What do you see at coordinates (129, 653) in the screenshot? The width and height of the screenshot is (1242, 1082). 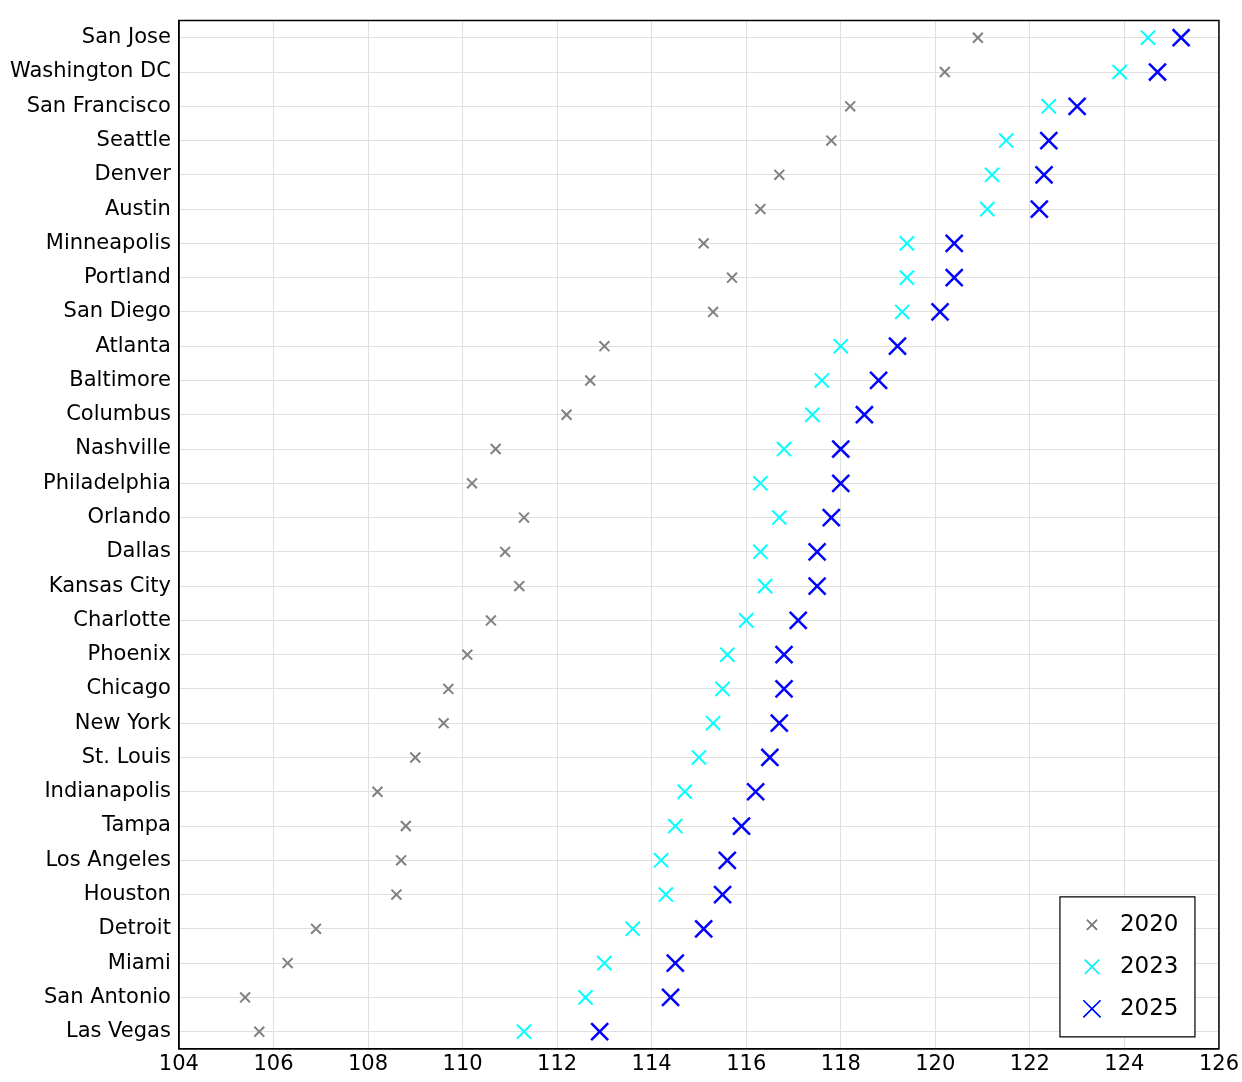 I see `y-tick-label: Phoenix` at bounding box center [129, 653].